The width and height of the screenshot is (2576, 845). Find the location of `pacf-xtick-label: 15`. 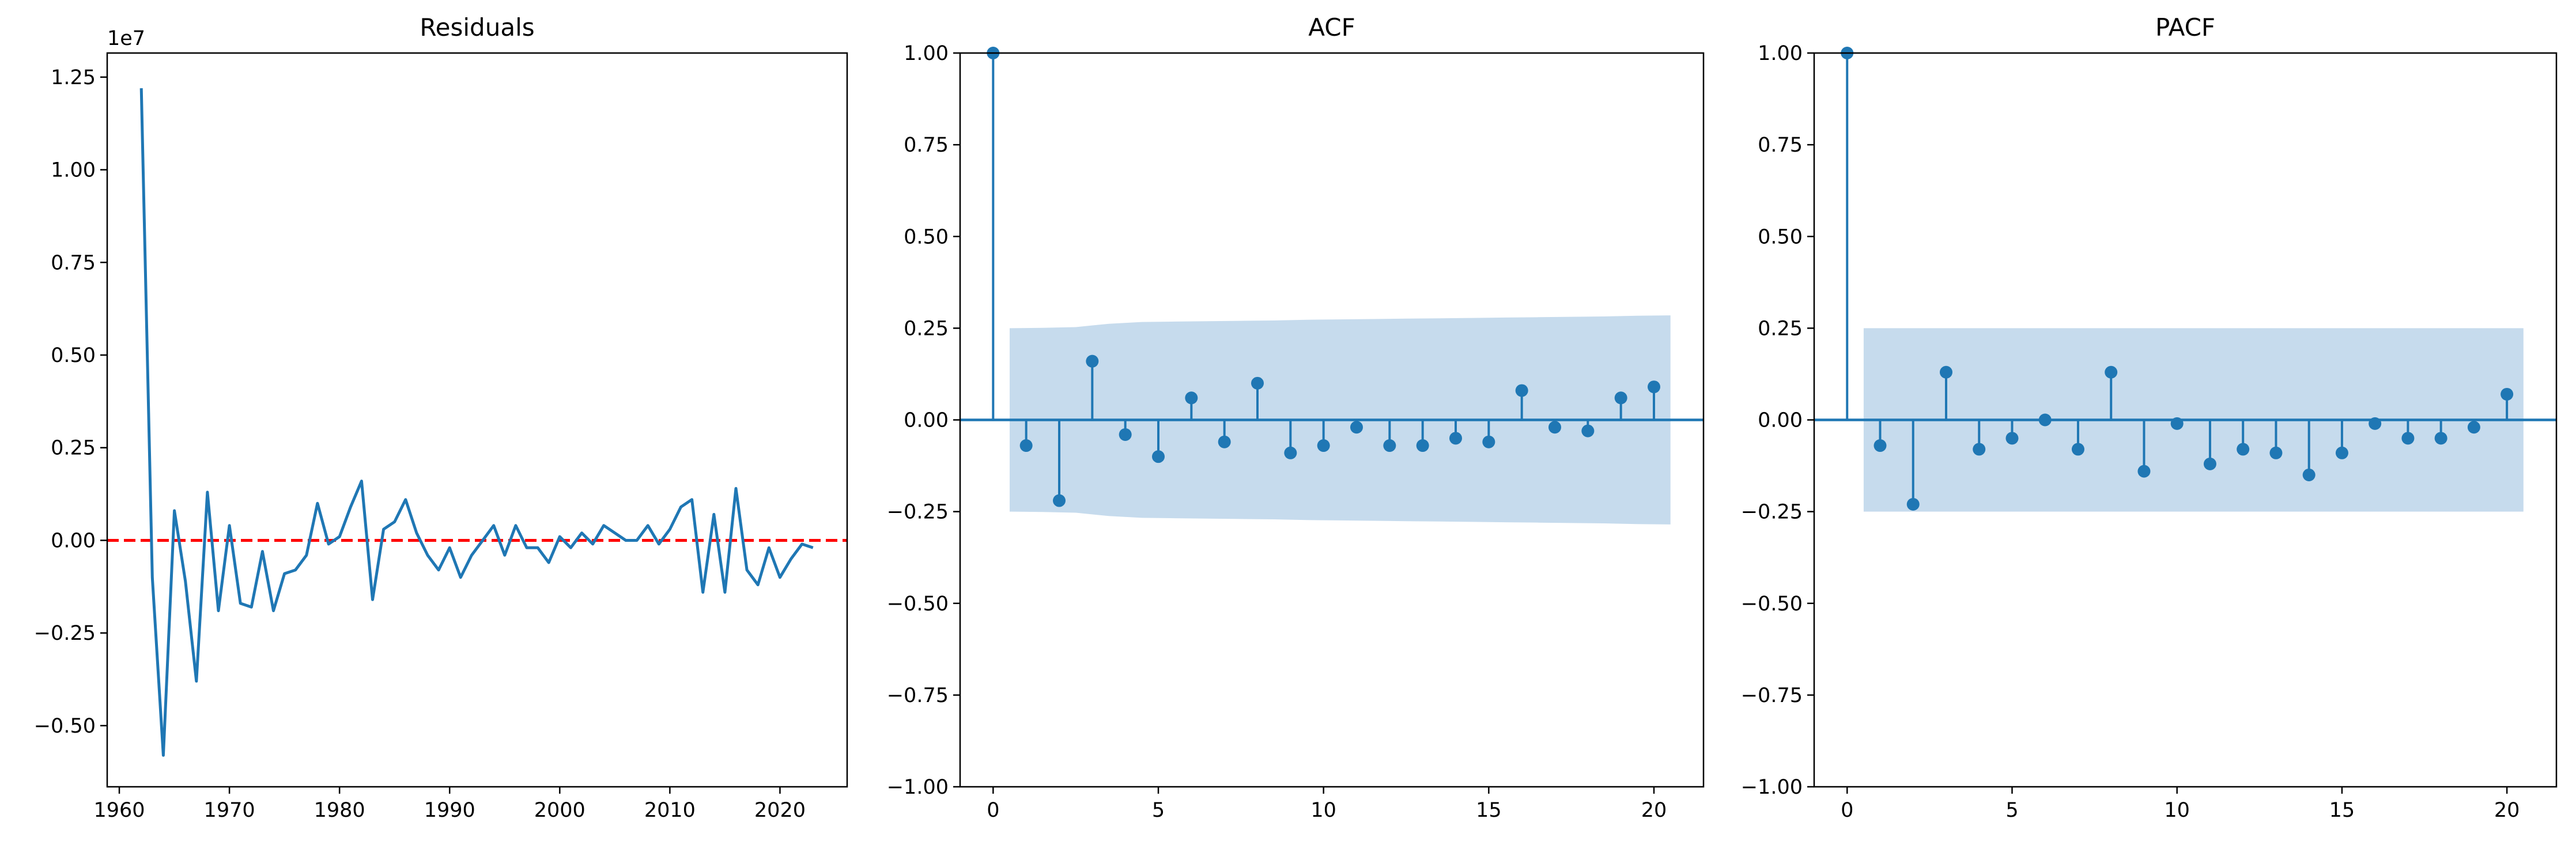

pacf-xtick-label: 15 is located at coordinates (2342, 811).